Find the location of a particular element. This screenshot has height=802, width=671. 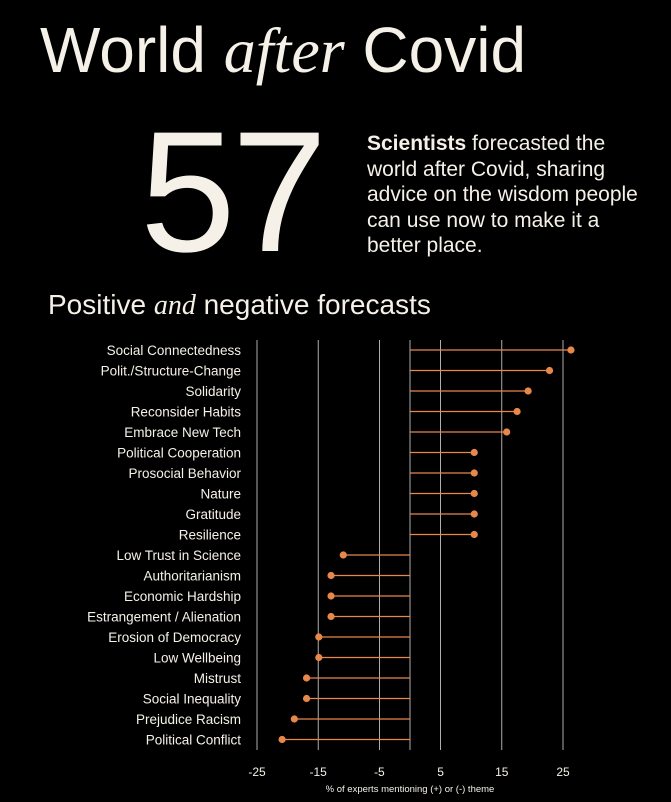

category-label: Social Inequality is located at coordinates (192, 699).